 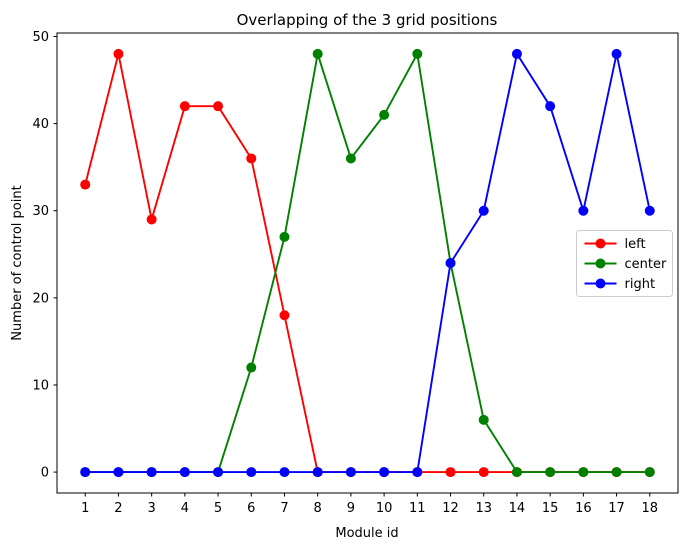 What do you see at coordinates (616, 508) in the screenshot?
I see `x-tick-label: 17` at bounding box center [616, 508].